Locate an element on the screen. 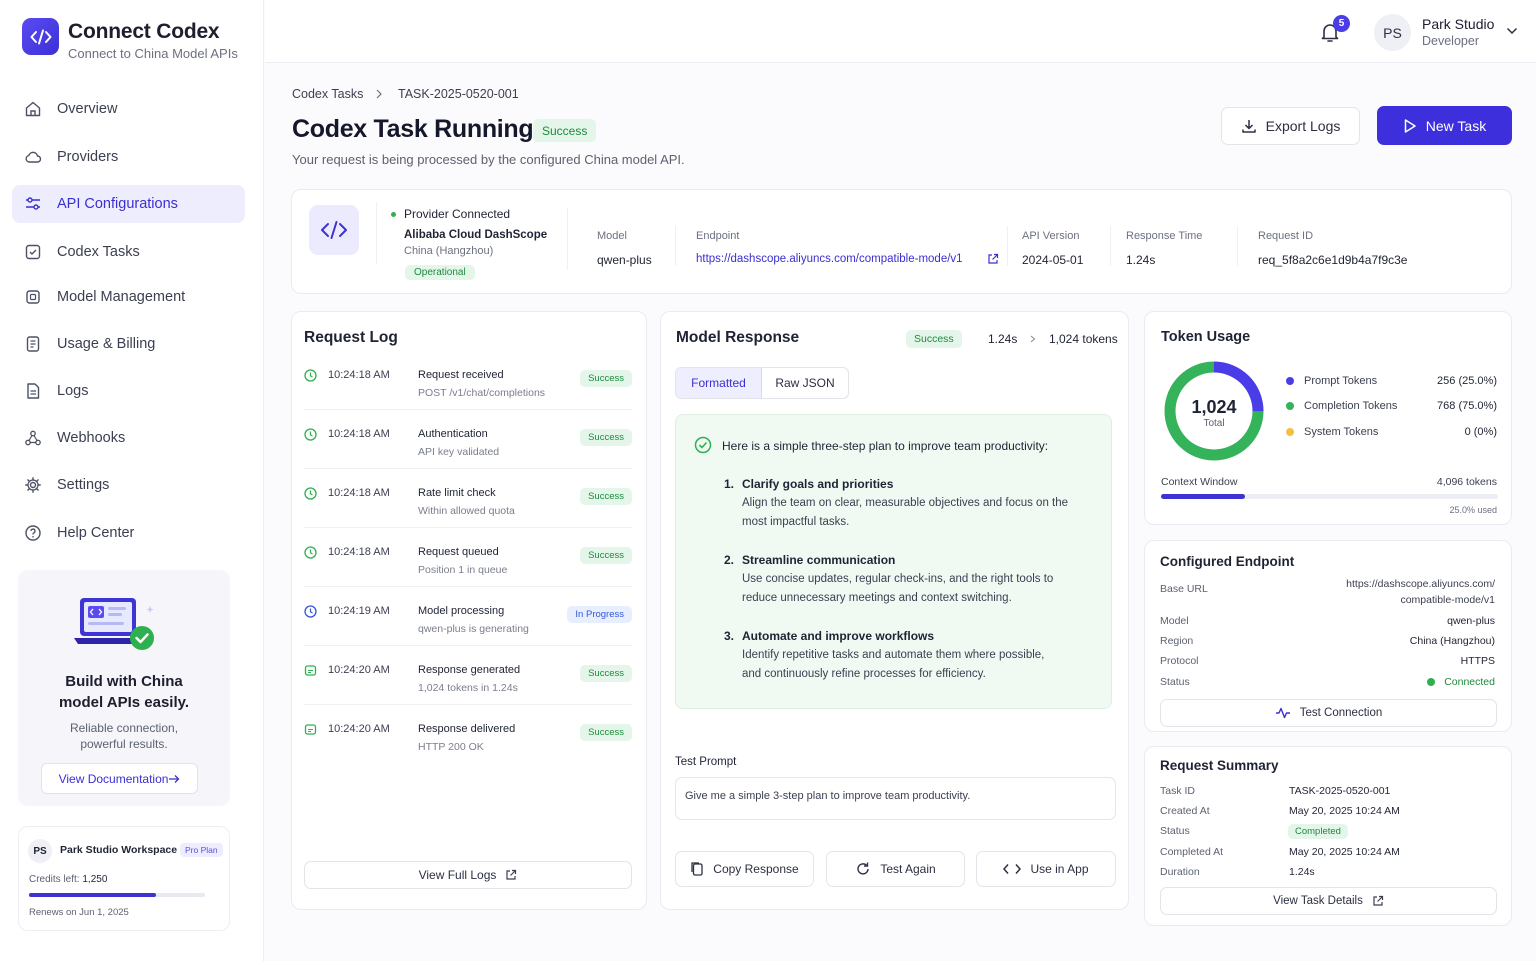 The image size is (1536, 961). log-status-badge: Success is located at coordinates (606, 437).